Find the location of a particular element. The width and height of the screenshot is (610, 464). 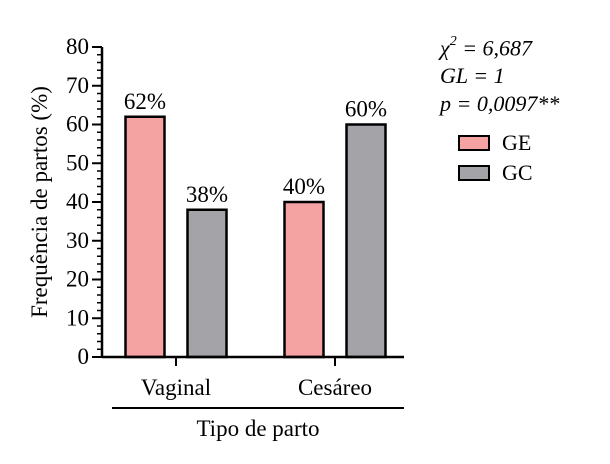

legend-item-gc: GC is located at coordinates (495, 173).